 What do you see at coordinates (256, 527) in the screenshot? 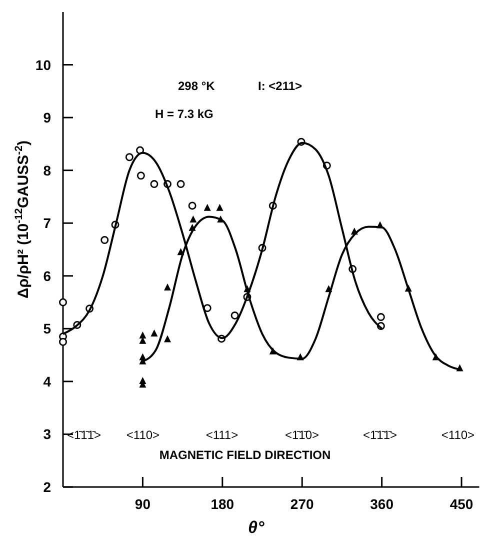
I see `x-axis-title: θ°` at bounding box center [256, 527].